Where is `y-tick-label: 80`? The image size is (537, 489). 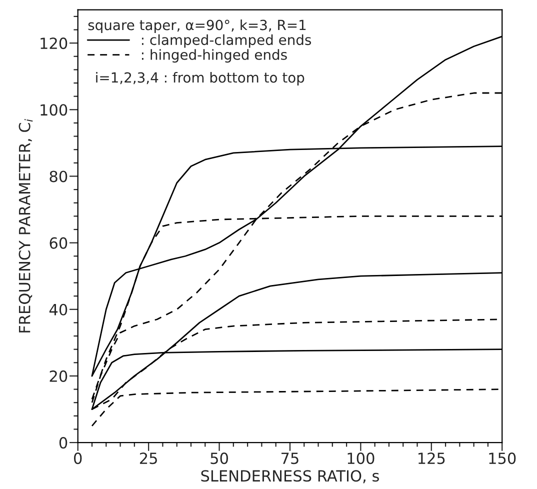
y-tick-label: 80 is located at coordinates (59, 176).